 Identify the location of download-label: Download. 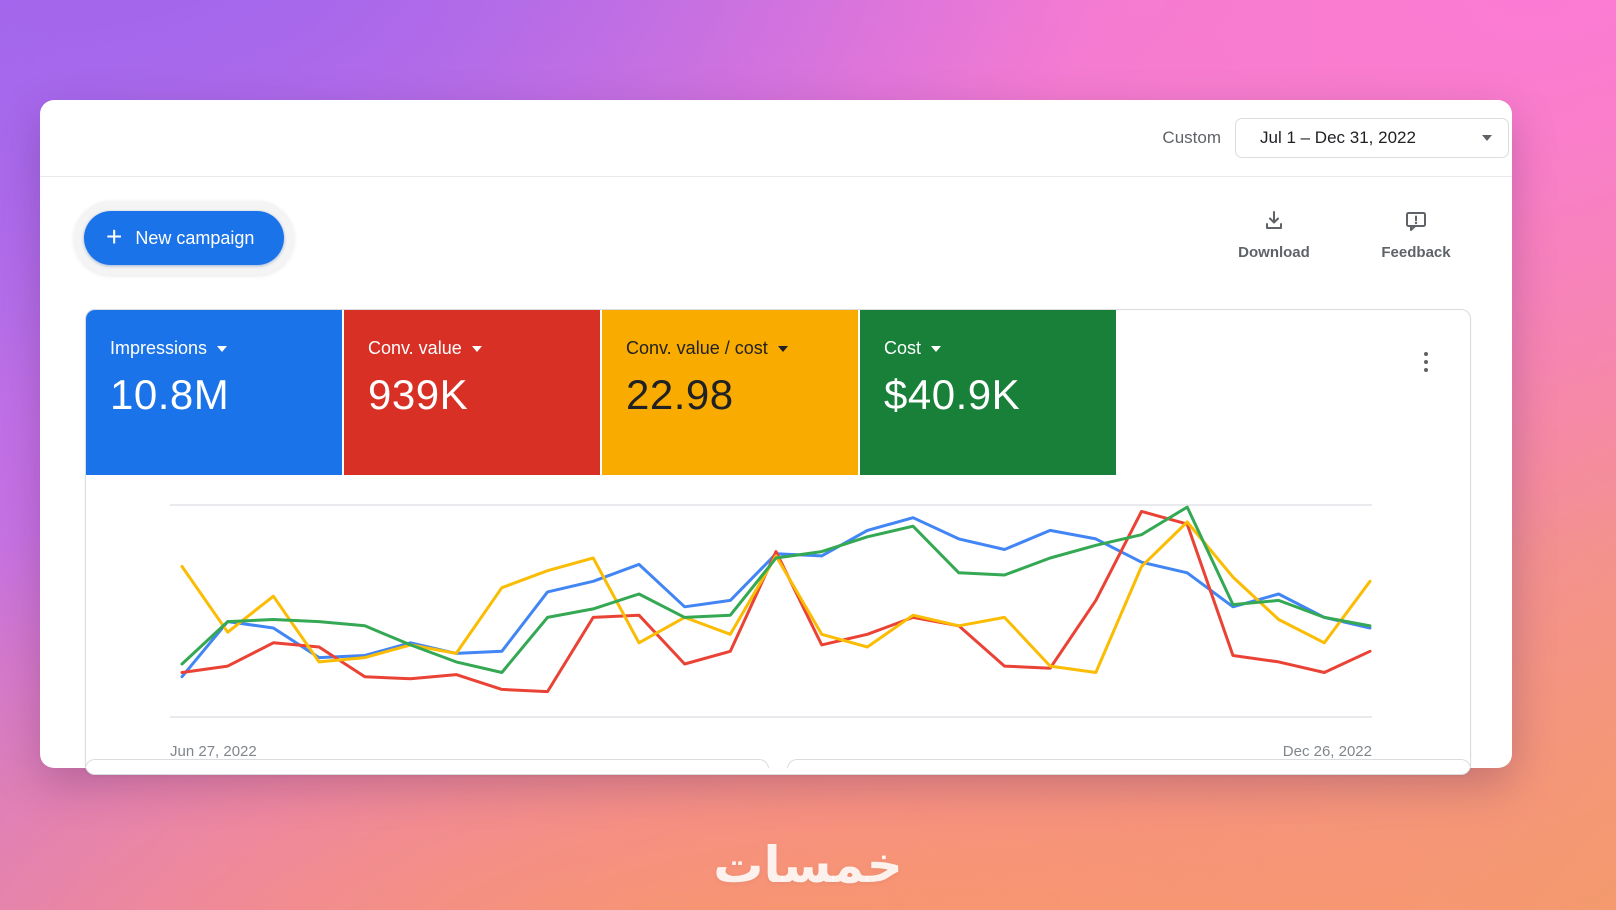
(1274, 252).